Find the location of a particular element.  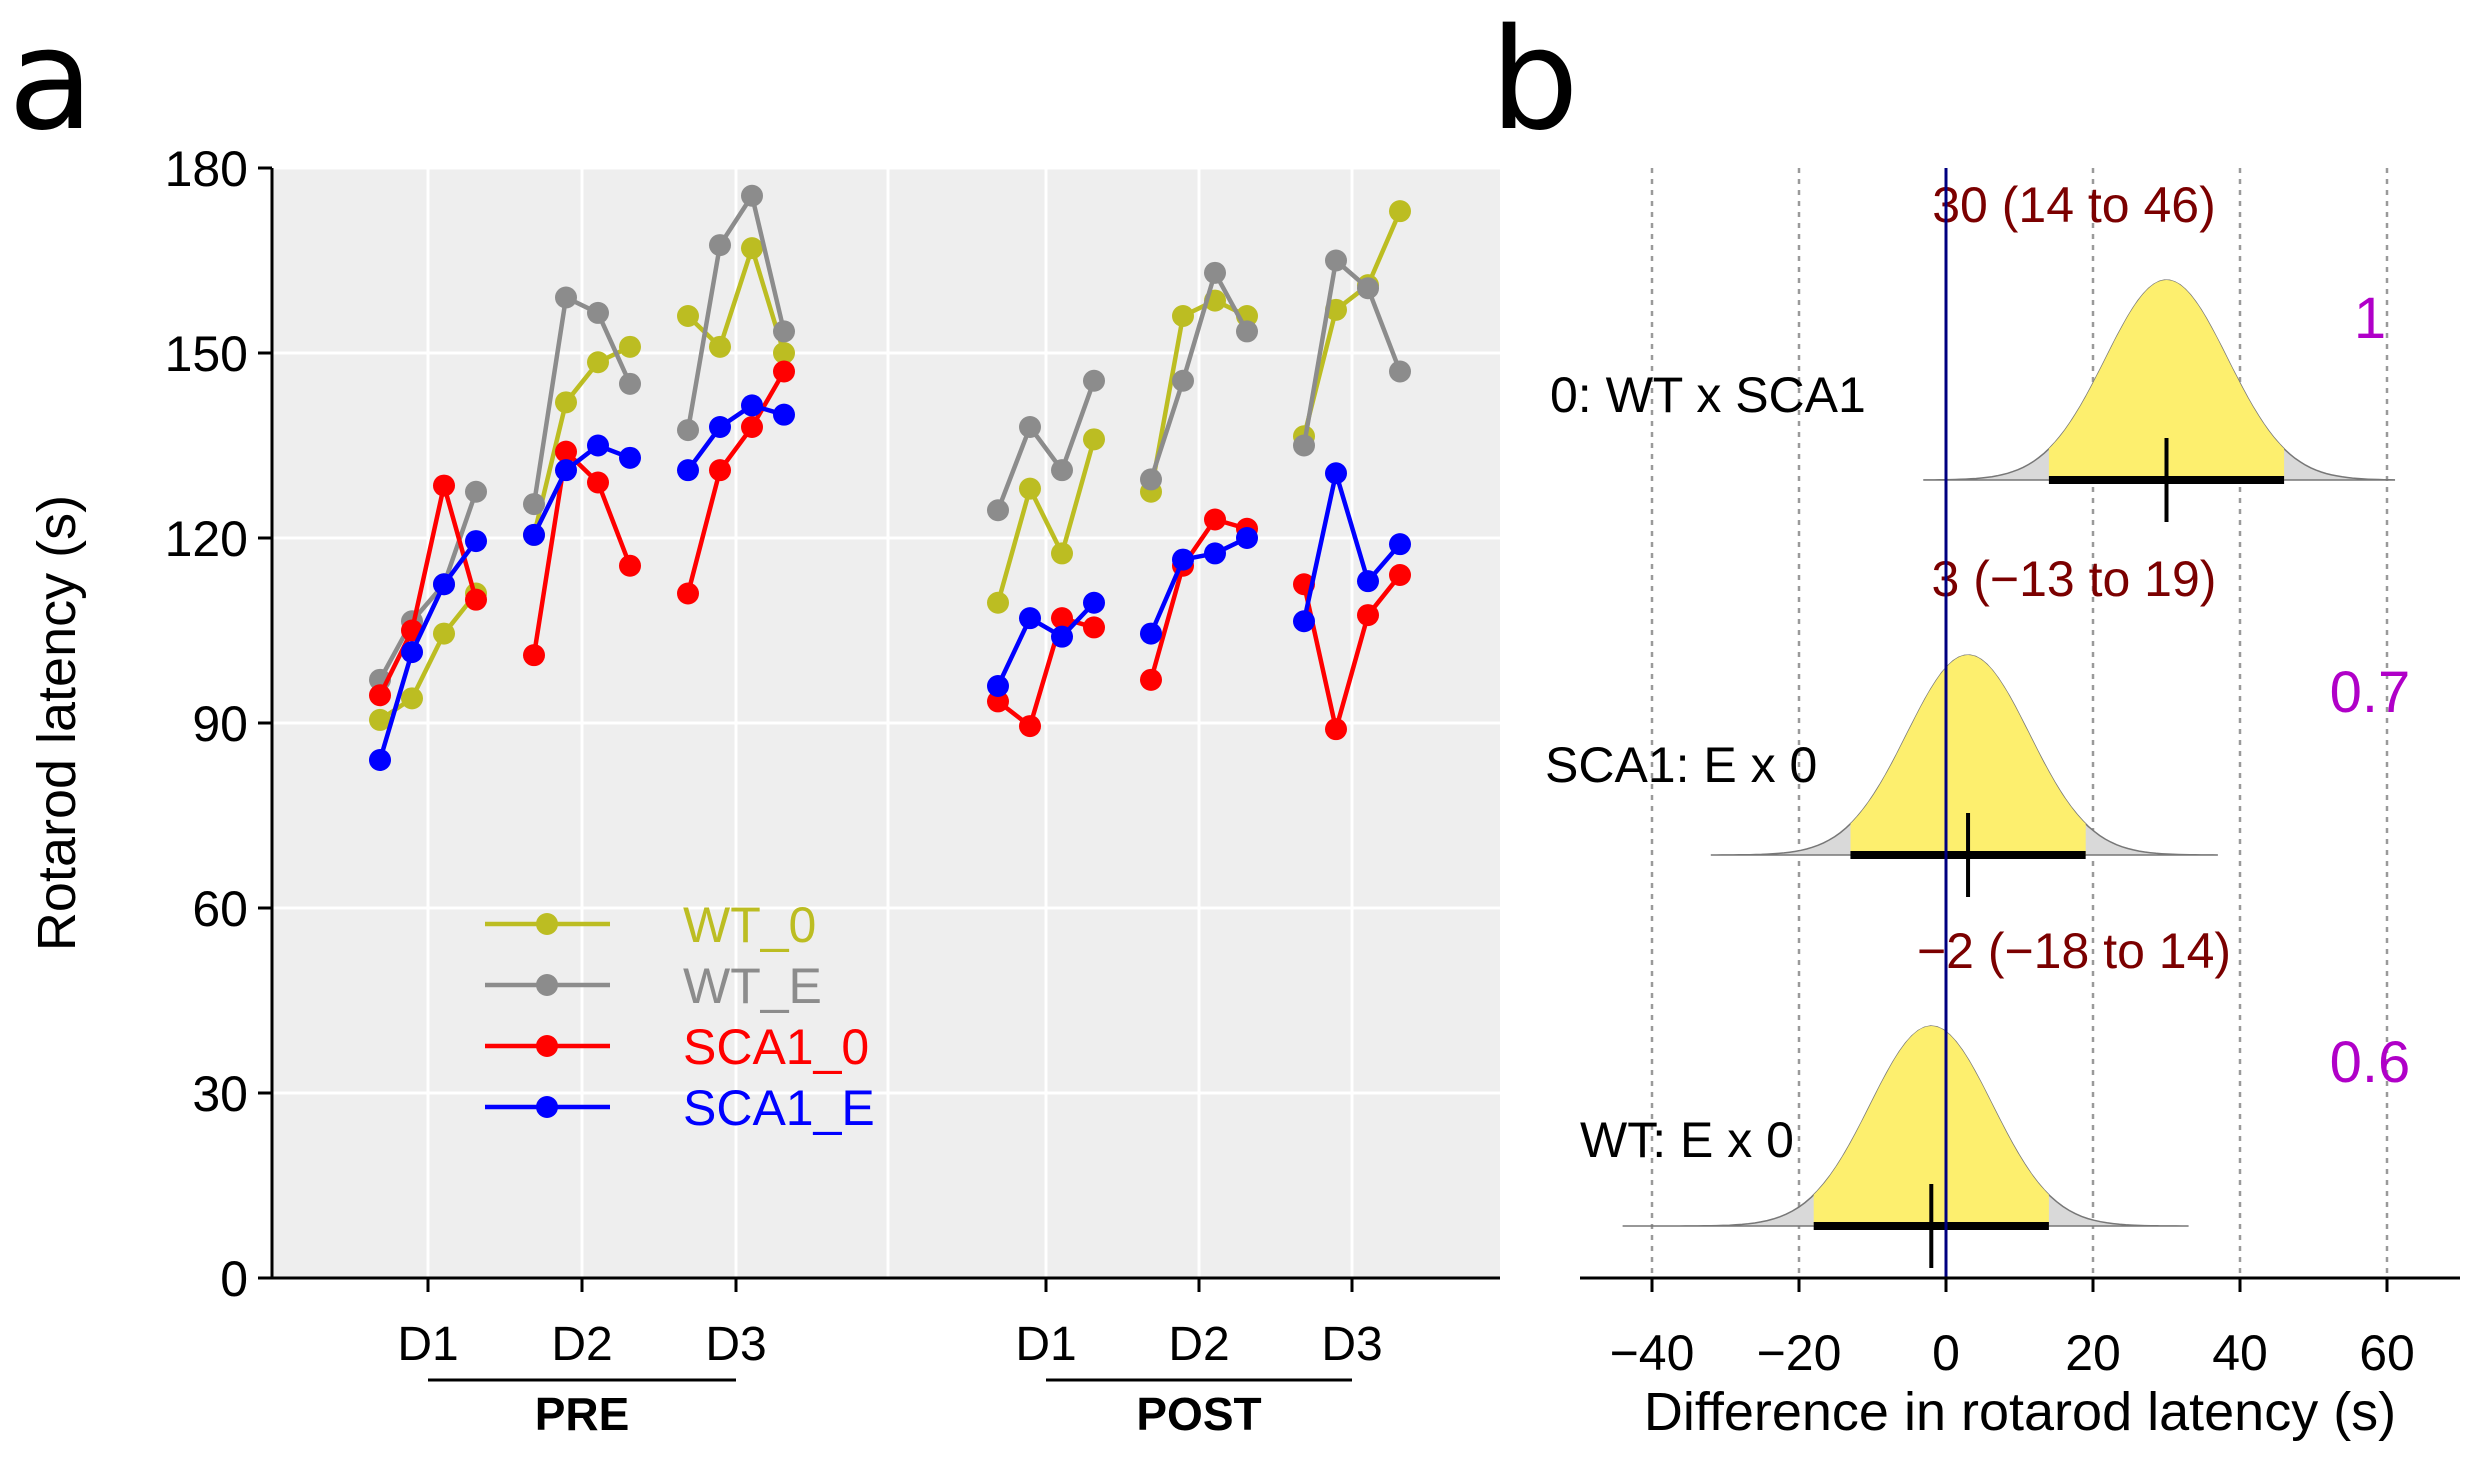

phase-label: PRE is located at coordinates (582, 1414).